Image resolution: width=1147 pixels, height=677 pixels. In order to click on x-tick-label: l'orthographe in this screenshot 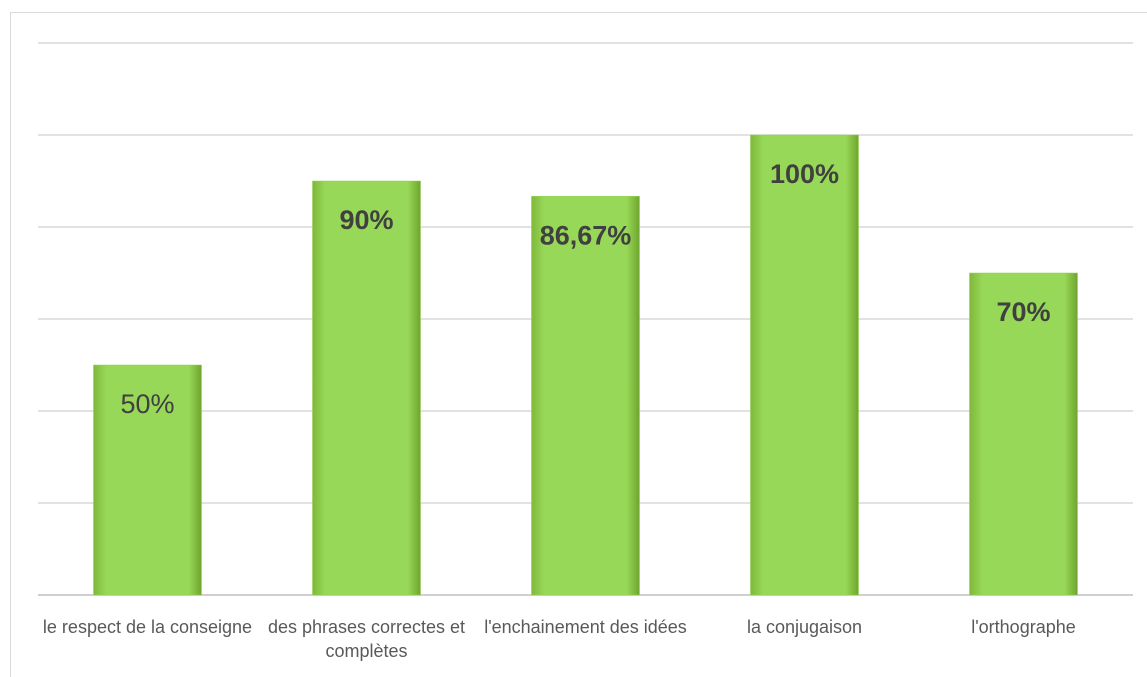, I will do `click(1023, 627)`.